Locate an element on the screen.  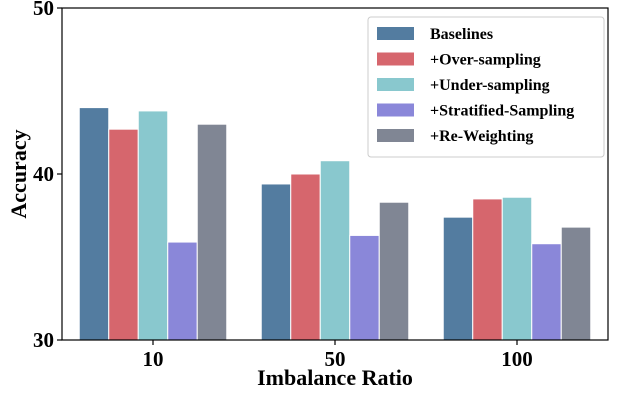
y-axis: 30 40 50 is located at coordinates (47, 176).